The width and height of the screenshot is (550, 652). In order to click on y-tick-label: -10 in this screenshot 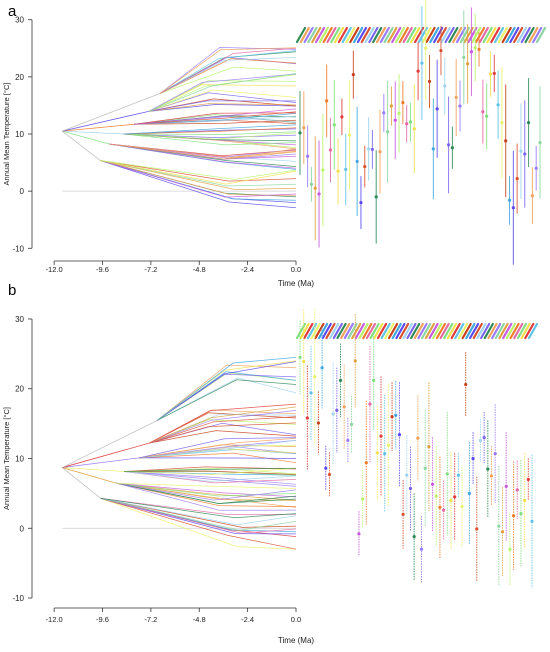, I will do `click(18, 248)`.